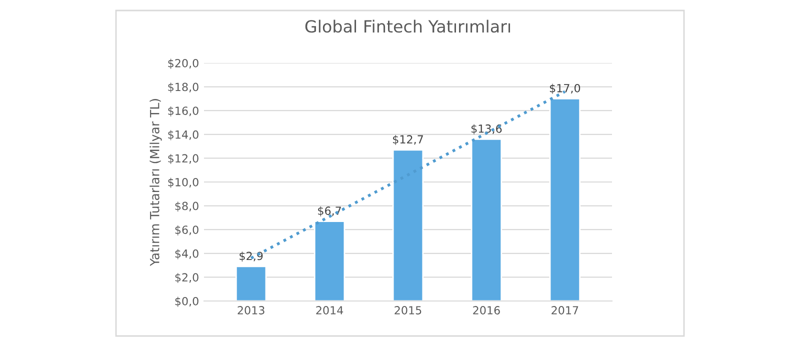  I want to click on y-tick-label: $14,0, so click(183, 135).